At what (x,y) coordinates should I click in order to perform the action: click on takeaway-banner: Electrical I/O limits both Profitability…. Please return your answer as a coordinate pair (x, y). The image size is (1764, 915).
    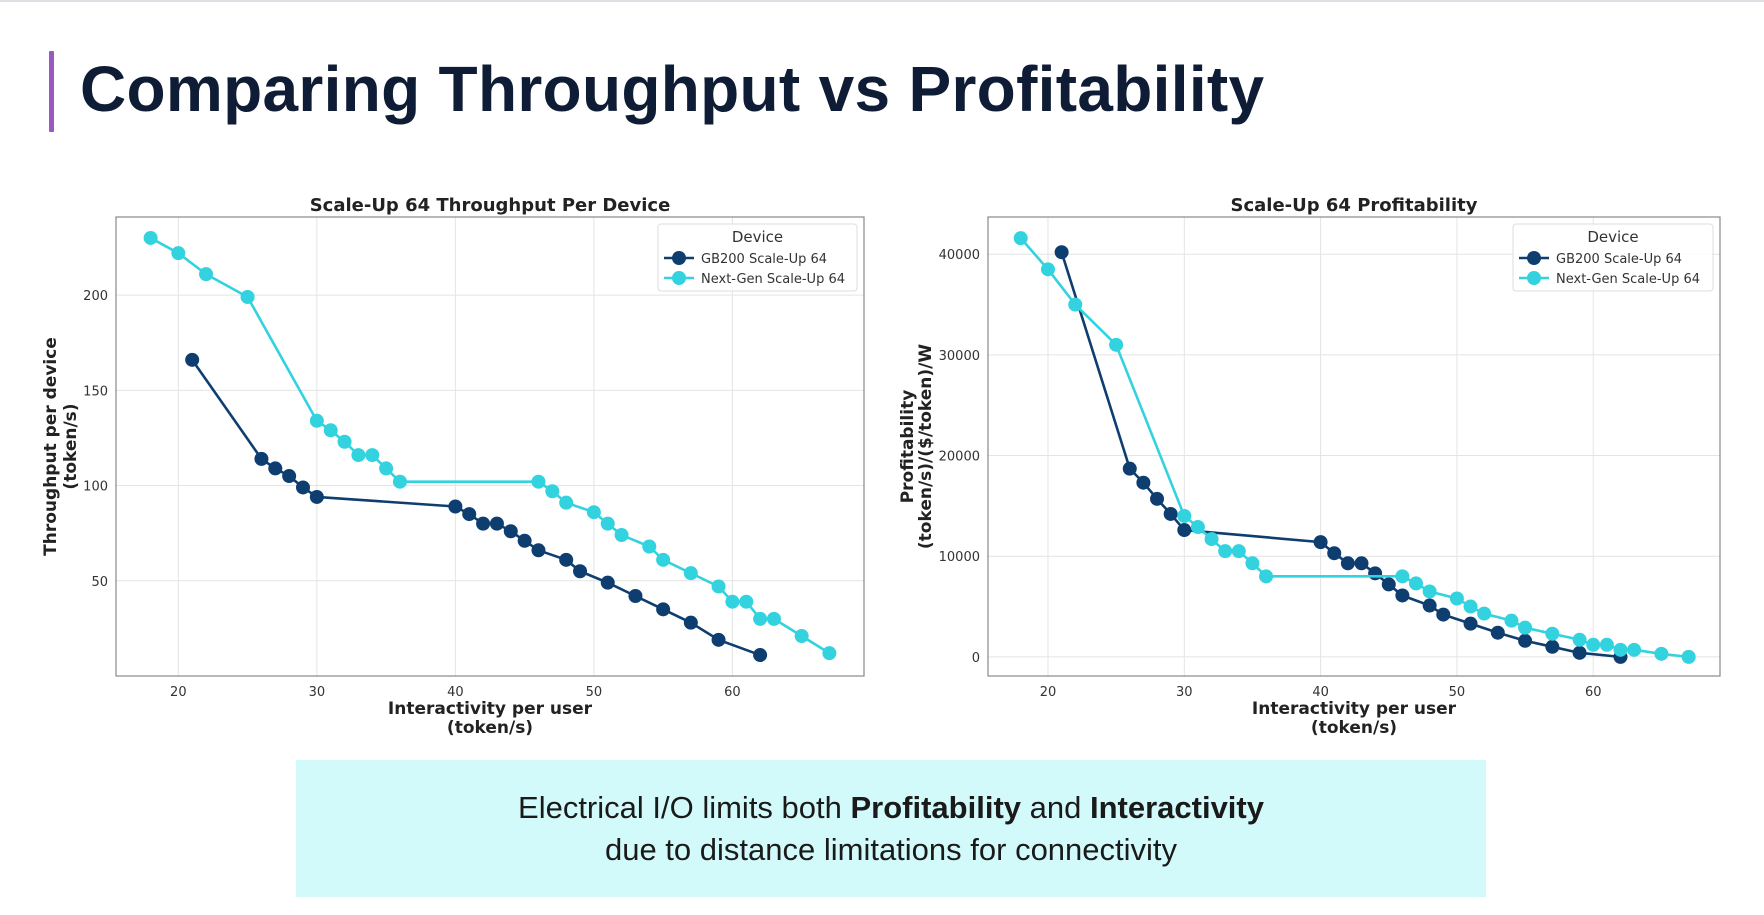
    Looking at the image, I should click on (891, 828).